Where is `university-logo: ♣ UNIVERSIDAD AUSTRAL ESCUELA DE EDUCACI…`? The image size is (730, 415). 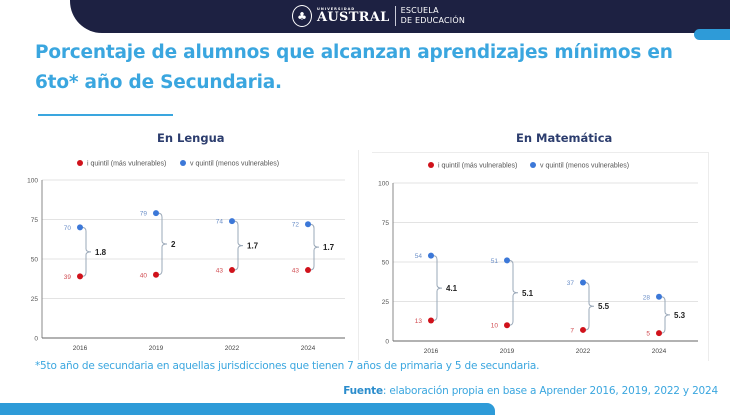
university-logo: ♣ UNIVERSIDAD AUSTRAL ESCUELA DE EDUCACI… is located at coordinates (378, 16).